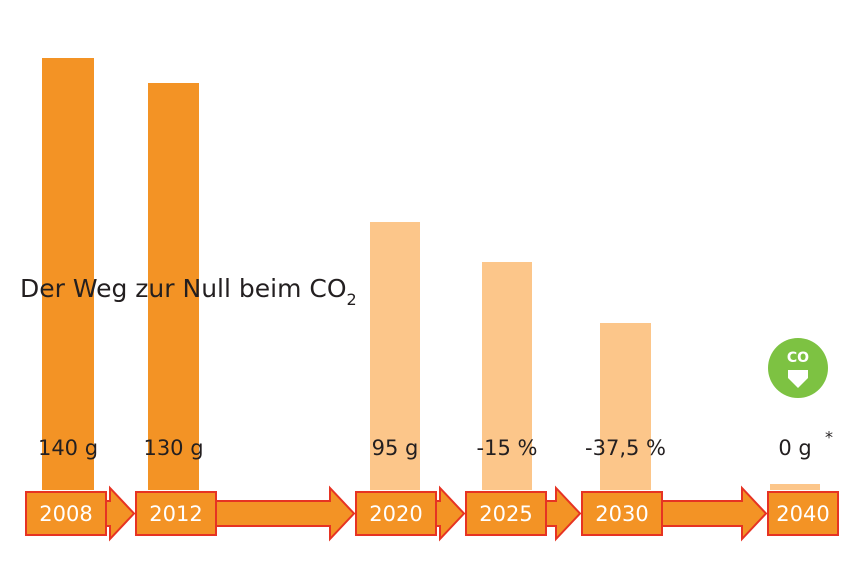 Image resolution: width=868 pixels, height=584 pixels. Describe the element at coordinates (625, 448) in the screenshot. I see `value-label: -37,5 %` at that location.